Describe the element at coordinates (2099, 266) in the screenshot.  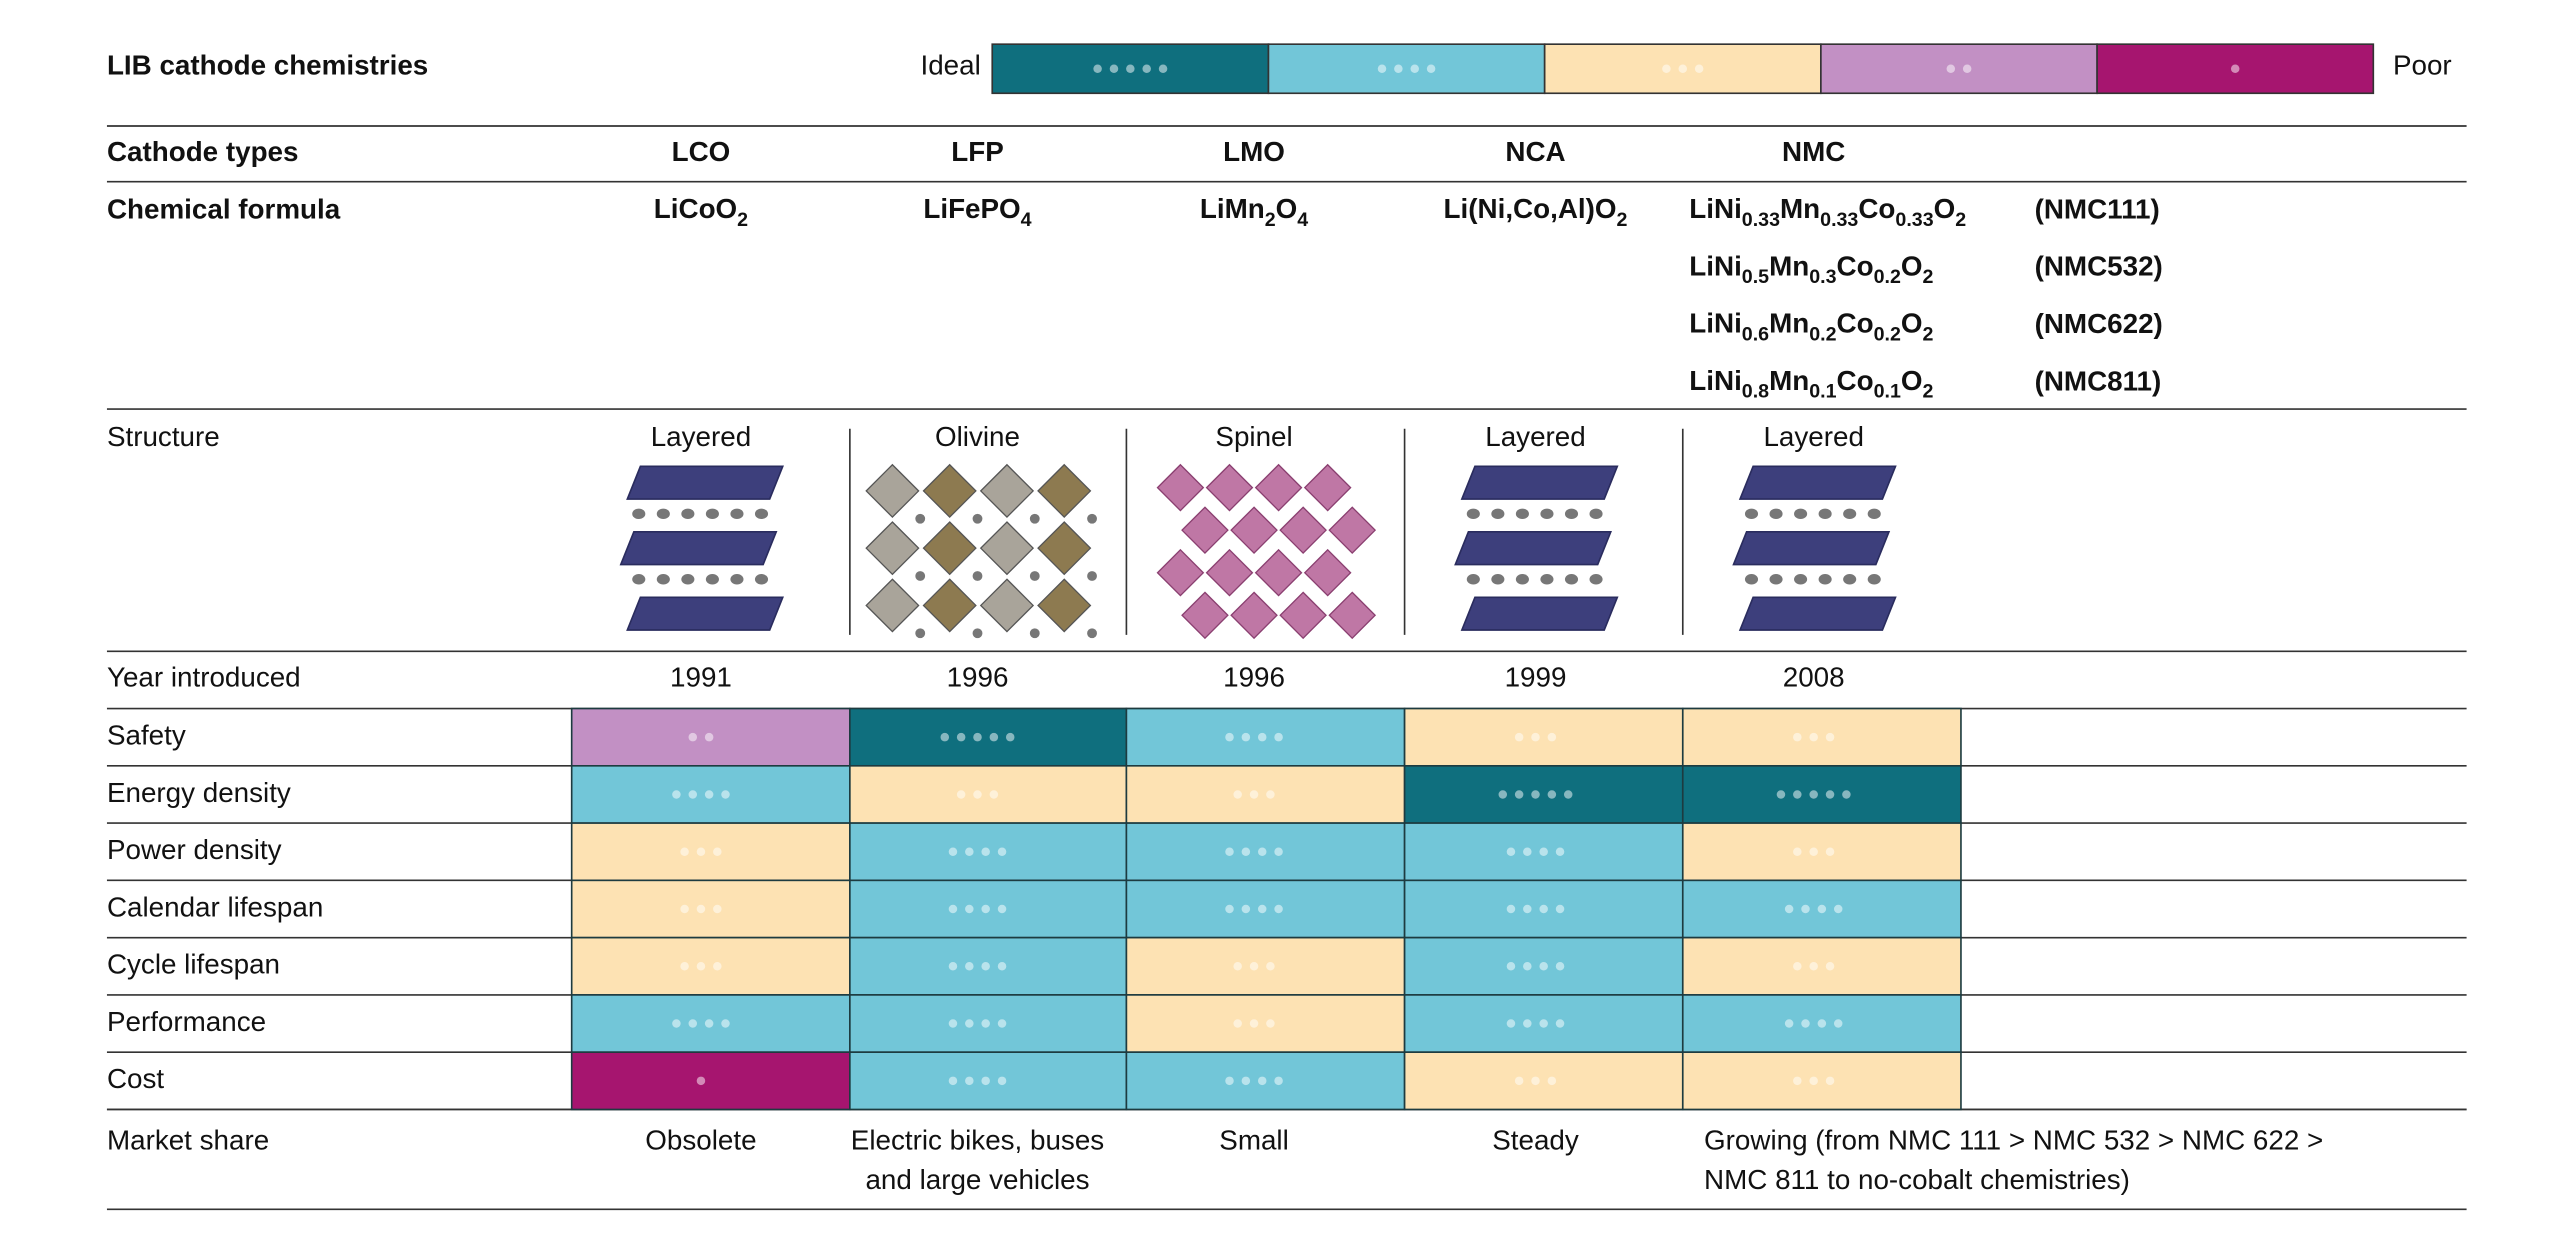
I see `formula-note: (NMC532)` at that location.